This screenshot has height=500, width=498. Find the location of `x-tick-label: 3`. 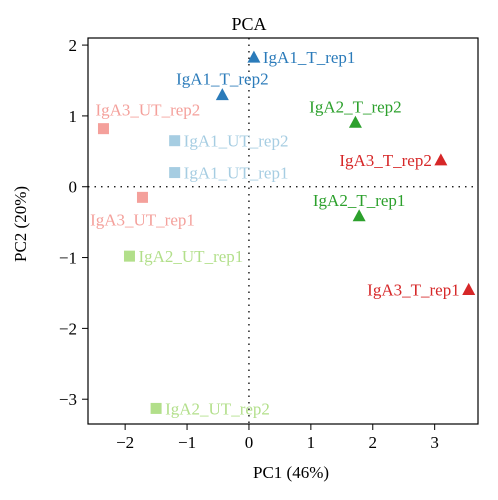

x-tick-label: 3 is located at coordinates (434, 442).